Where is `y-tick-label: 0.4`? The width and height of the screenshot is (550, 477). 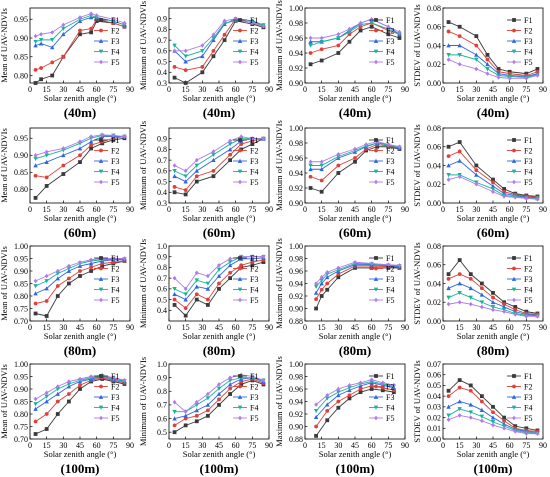
y-tick-label: 0.4 is located at coordinates (162, 192).